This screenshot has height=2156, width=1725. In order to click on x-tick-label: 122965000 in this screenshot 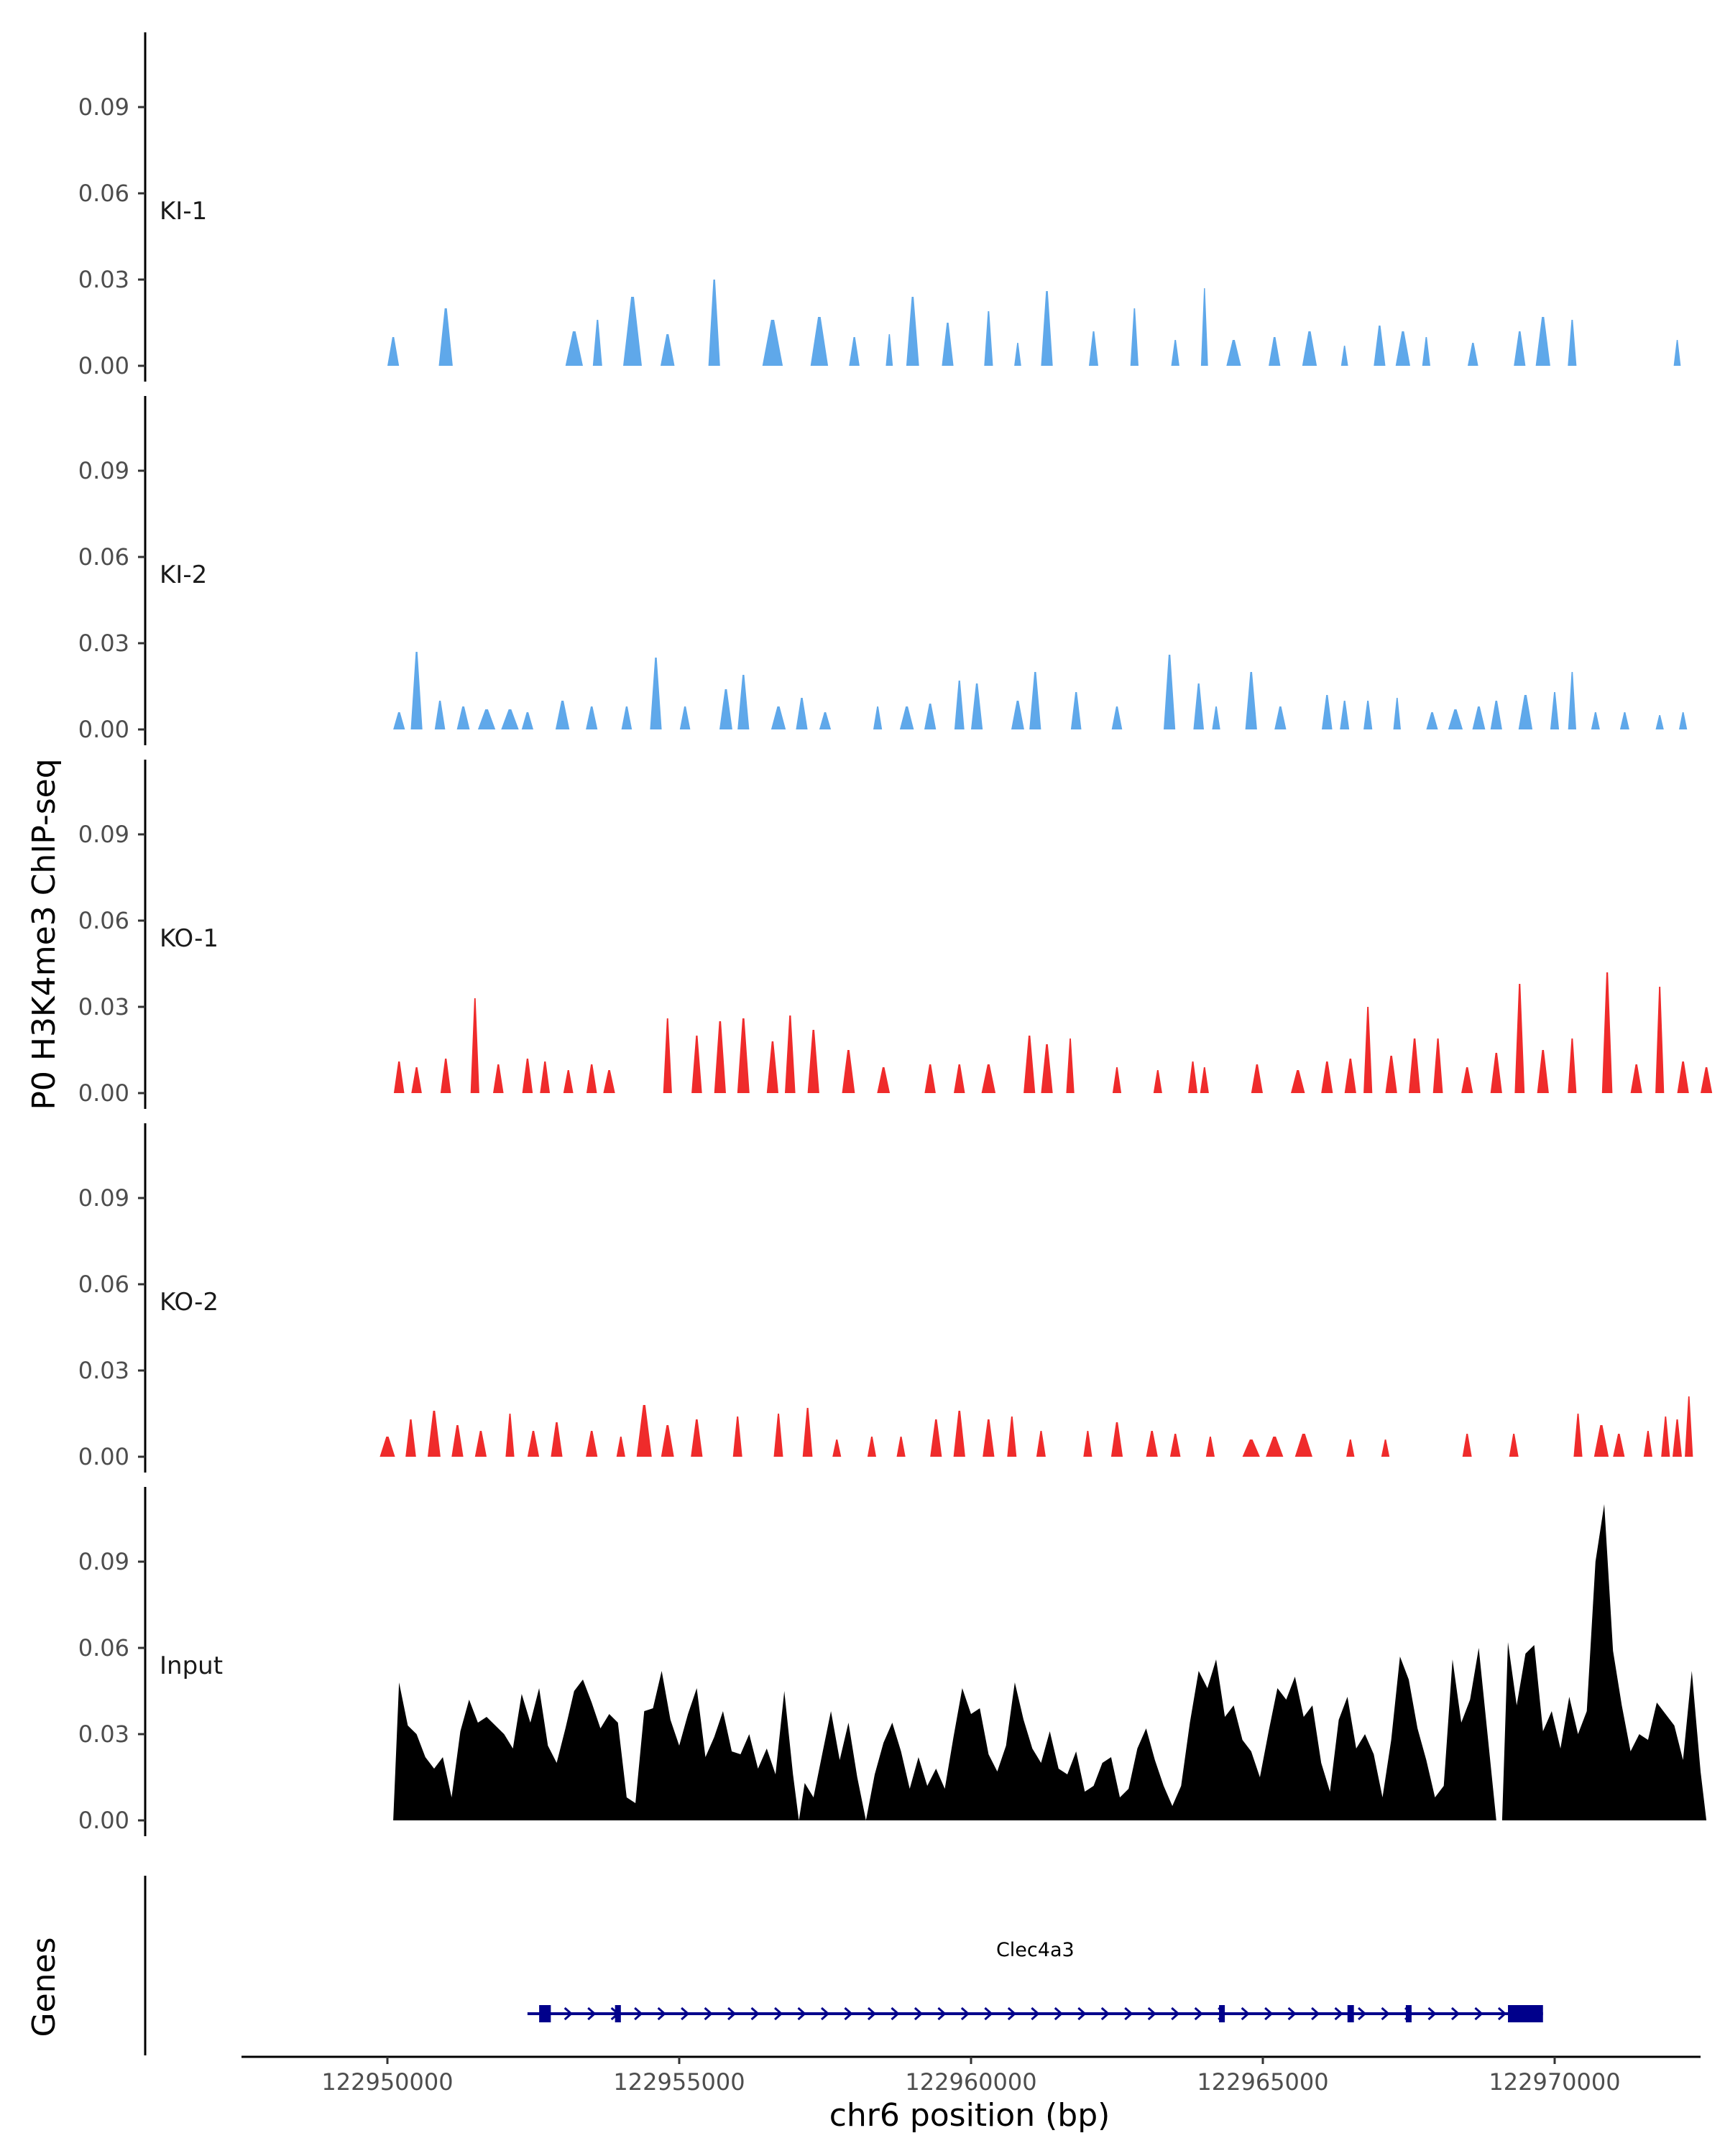, I will do `click(1262, 2082)`.